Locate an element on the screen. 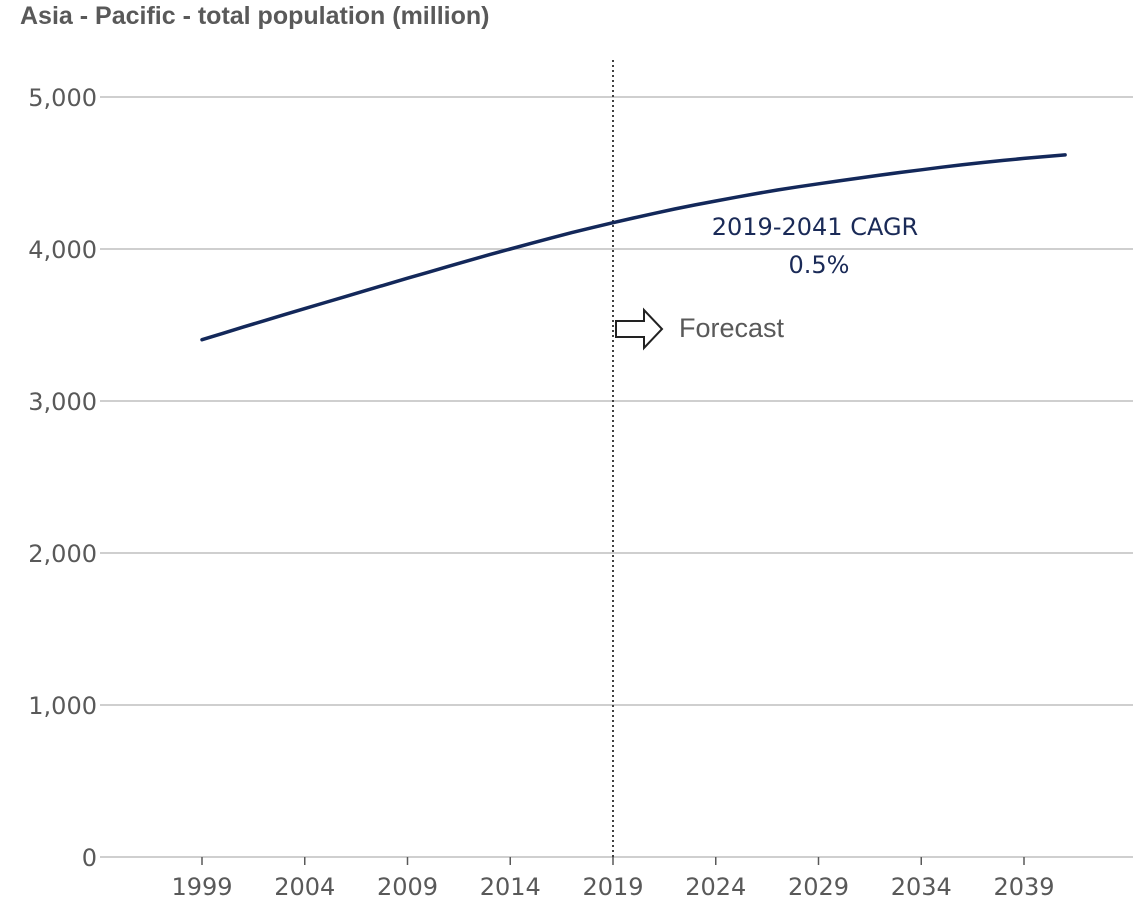  cagr-annotation-title: 2019-2041 CAGR is located at coordinates (815, 227).